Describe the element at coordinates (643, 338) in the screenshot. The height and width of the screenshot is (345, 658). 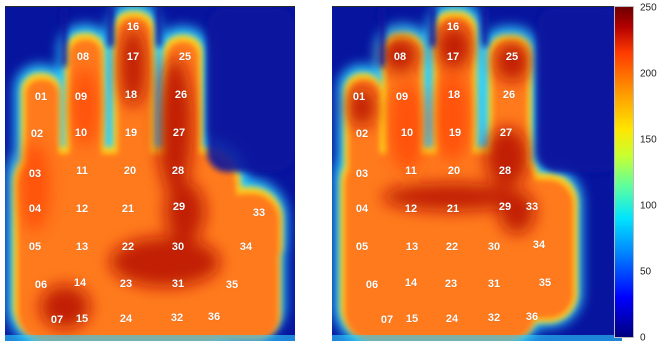
I see `colorbar-tick-0: 0` at that location.